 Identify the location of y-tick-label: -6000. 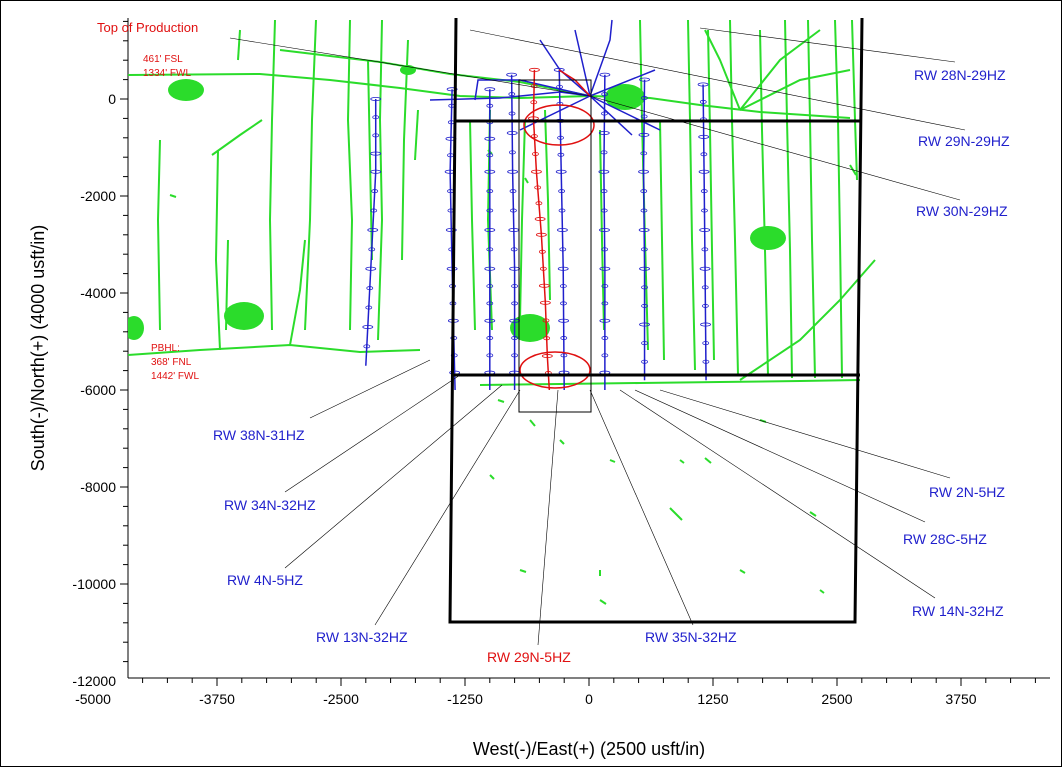
(98, 390).